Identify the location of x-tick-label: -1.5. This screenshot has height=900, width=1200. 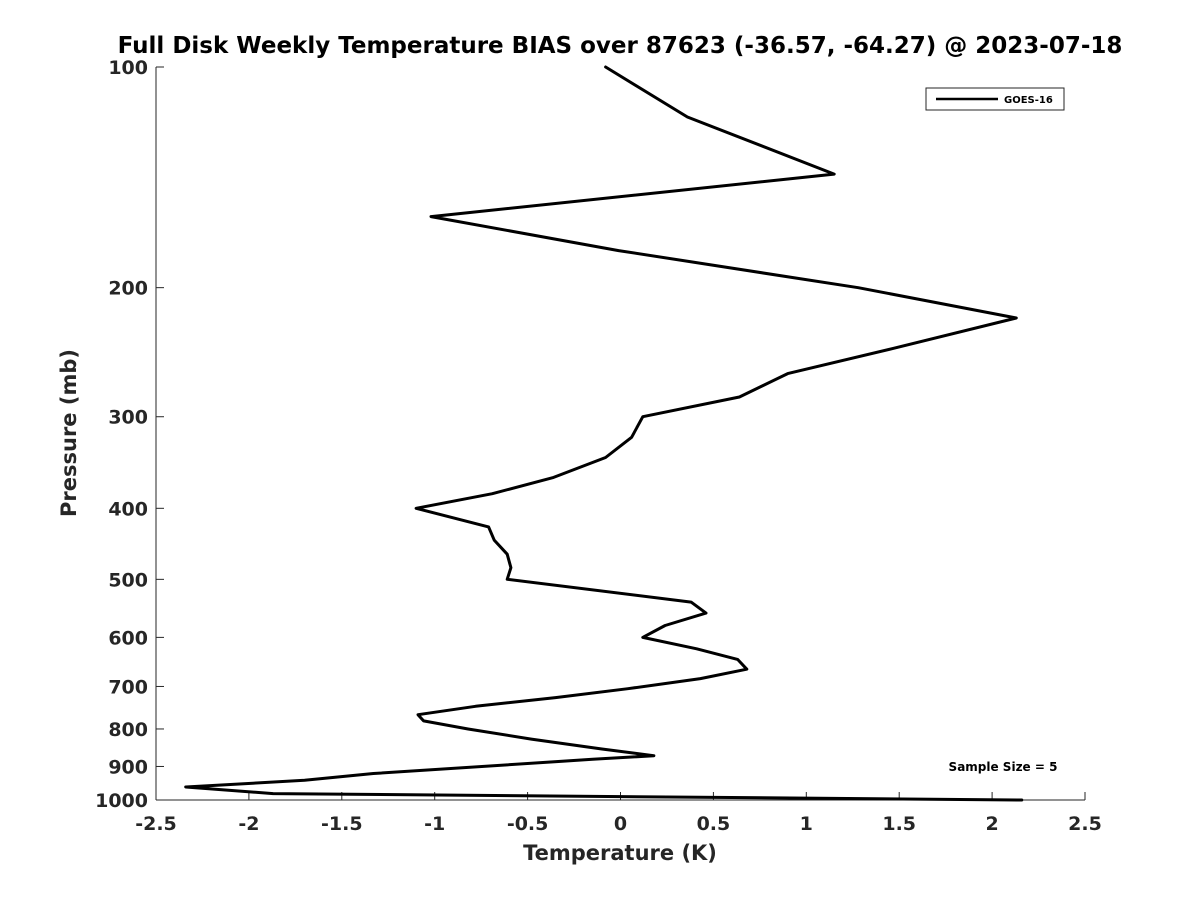
(342, 824).